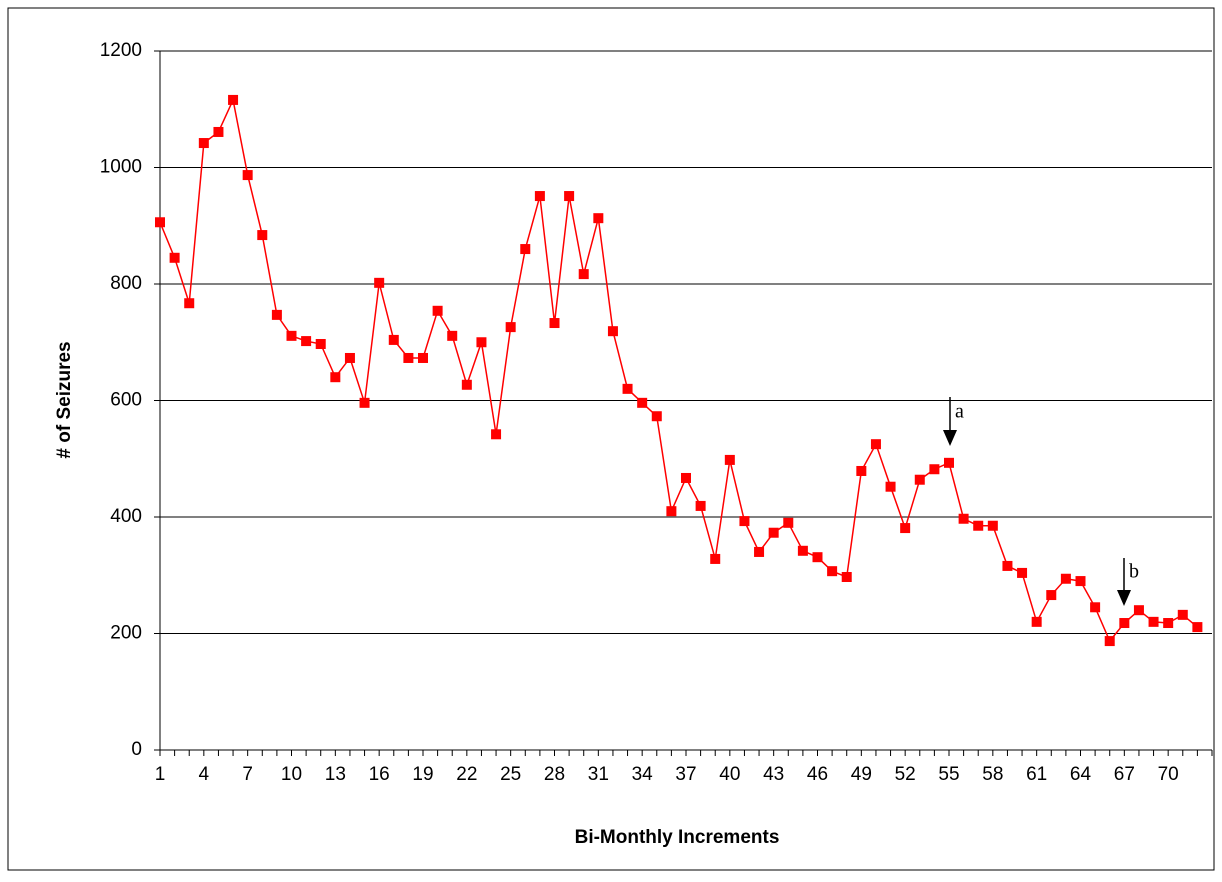 Image resolution: width=1222 pixels, height=882 pixels. I want to click on x-tick-label: 4, so click(204, 774).